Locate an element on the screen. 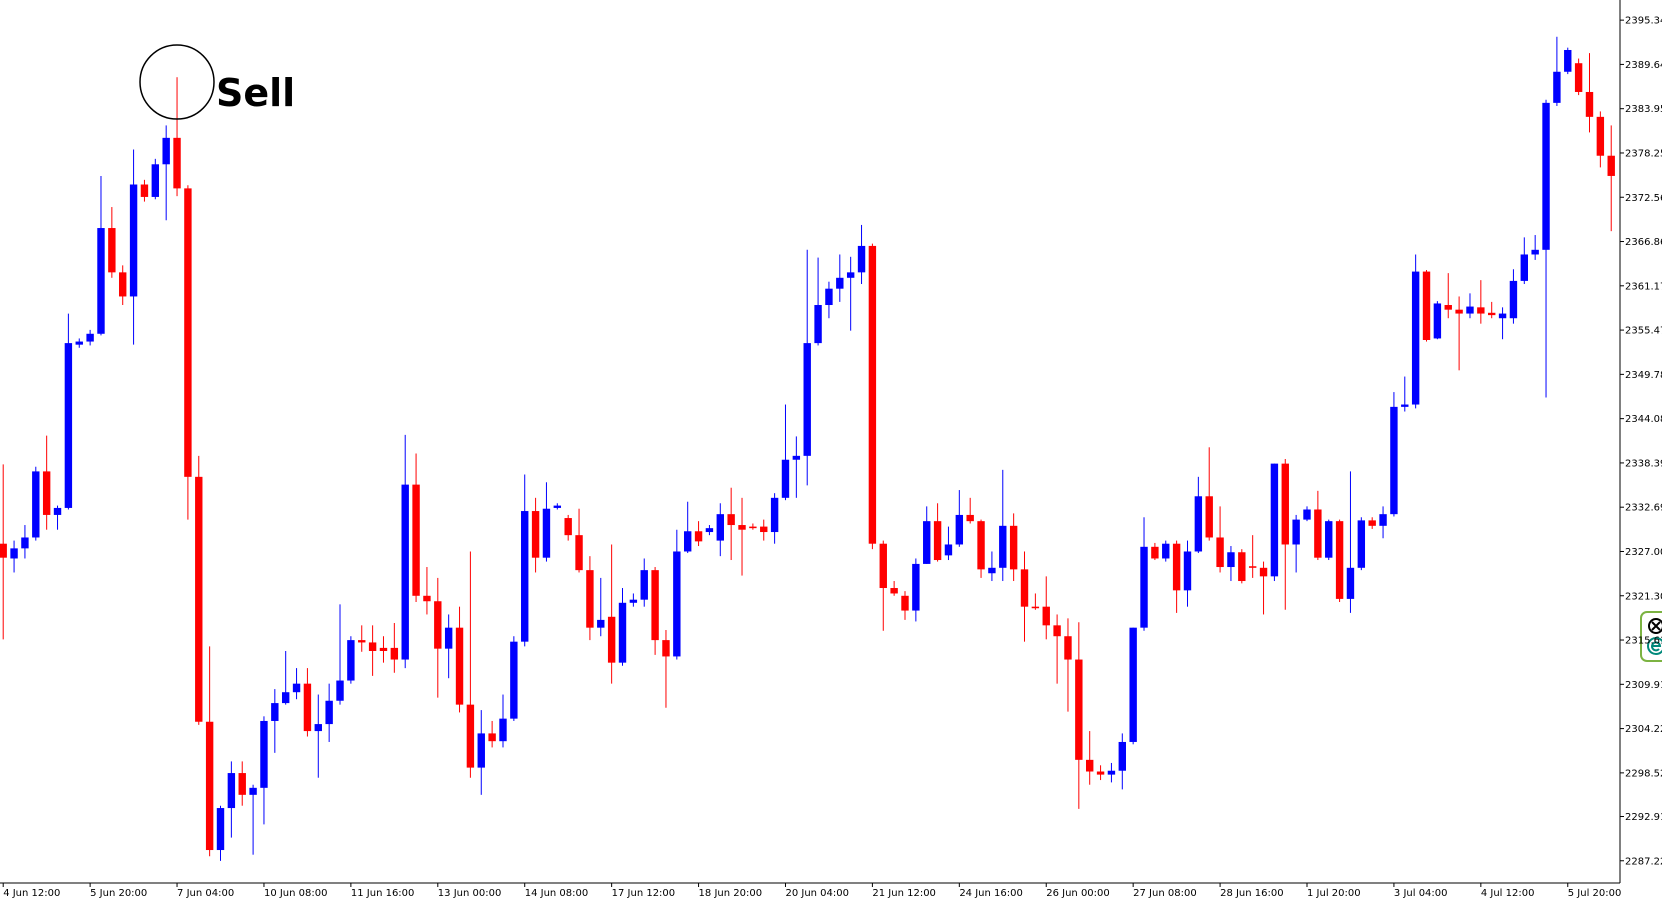  side-widget is located at coordinates (1651, 636).